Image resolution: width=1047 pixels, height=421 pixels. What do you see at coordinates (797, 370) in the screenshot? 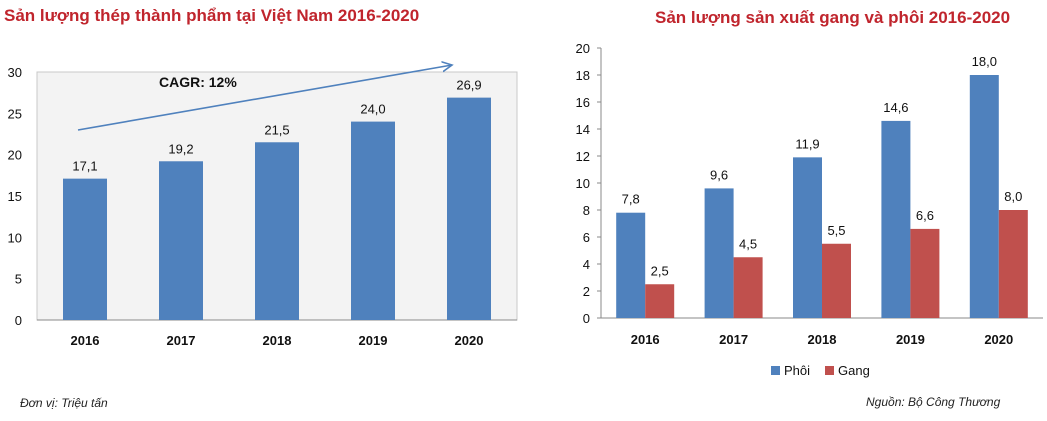
I see `legend-label: Phôi` at bounding box center [797, 370].